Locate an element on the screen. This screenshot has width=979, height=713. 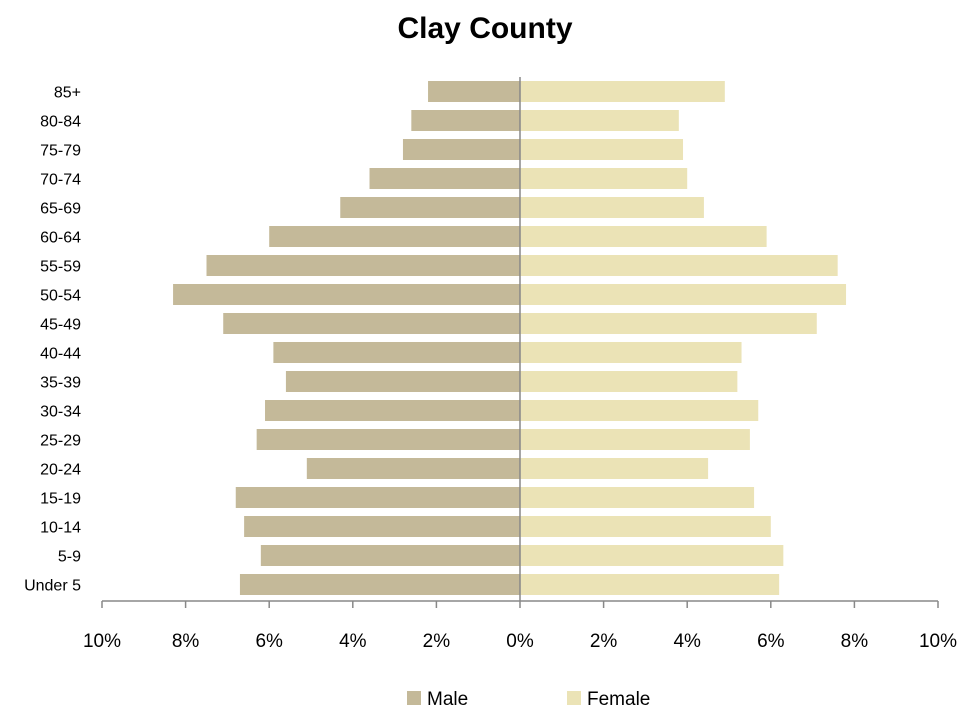
x-tick-label-0: 10% is located at coordinates (102, 641).